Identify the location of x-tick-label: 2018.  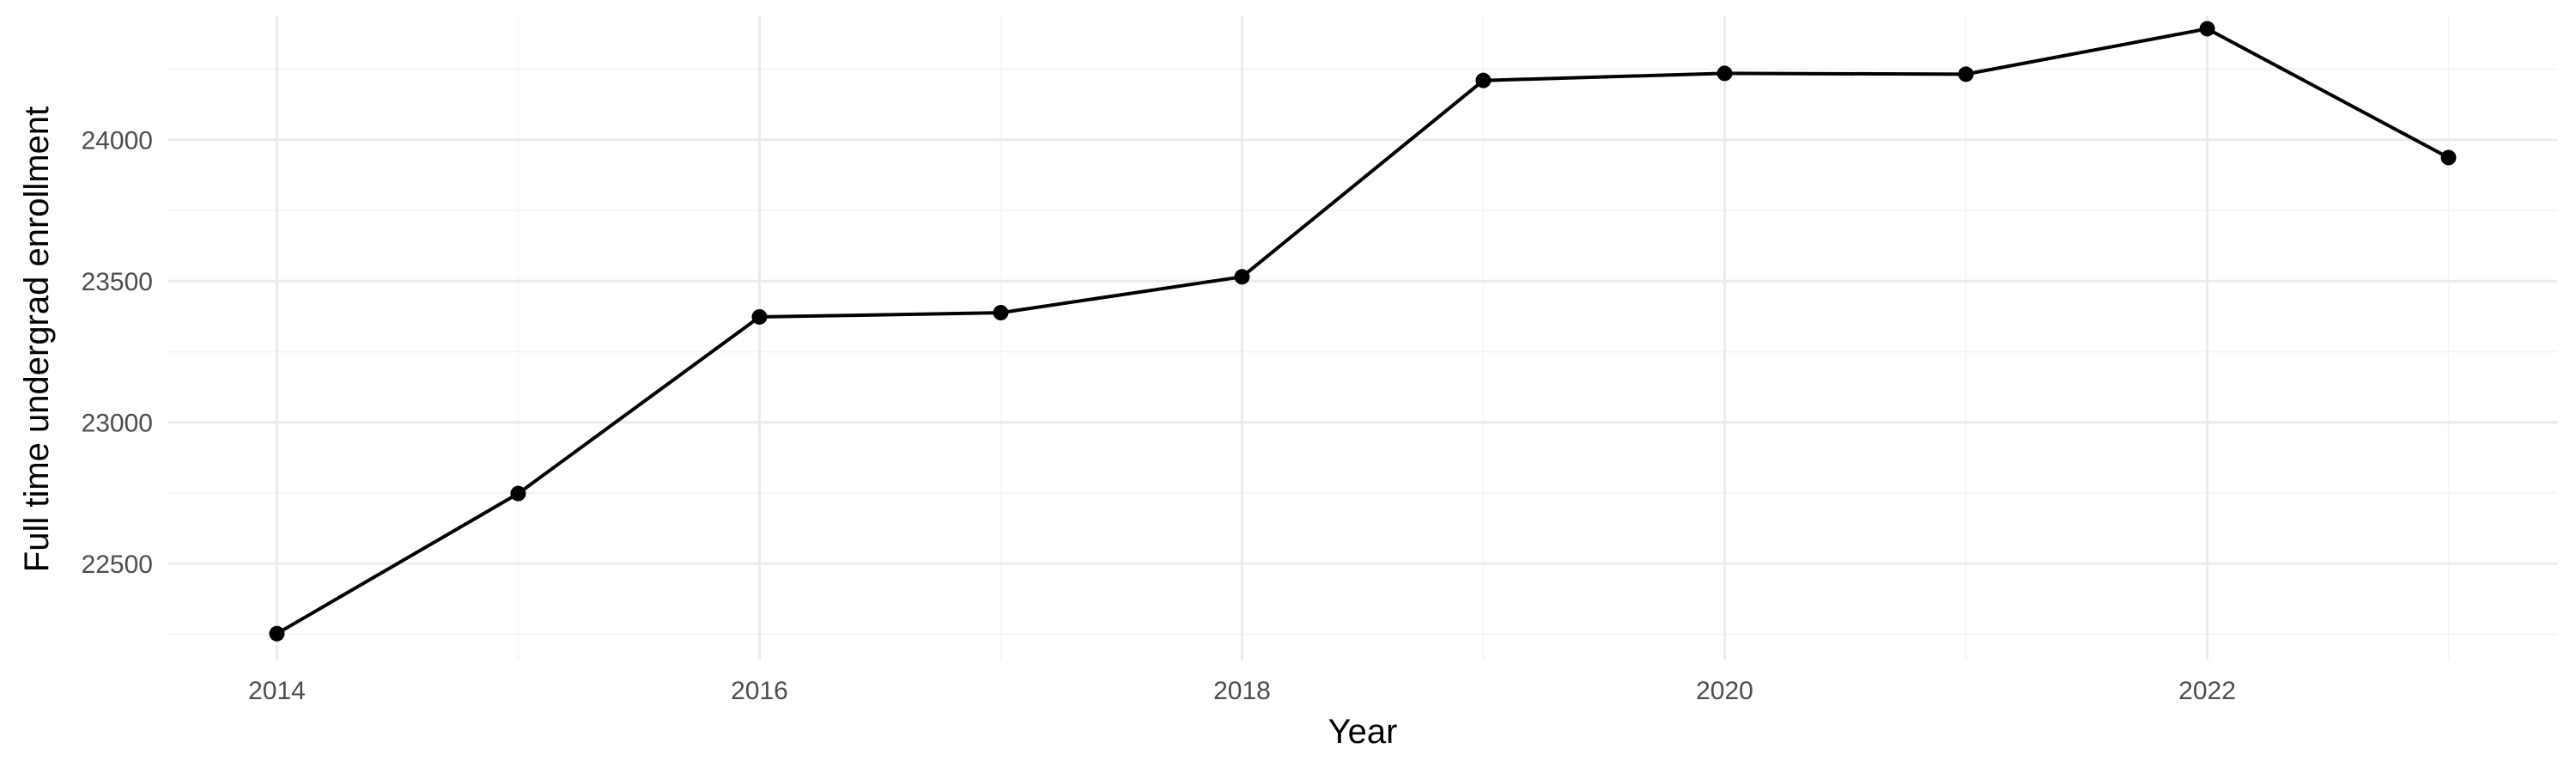
(1242, 691).